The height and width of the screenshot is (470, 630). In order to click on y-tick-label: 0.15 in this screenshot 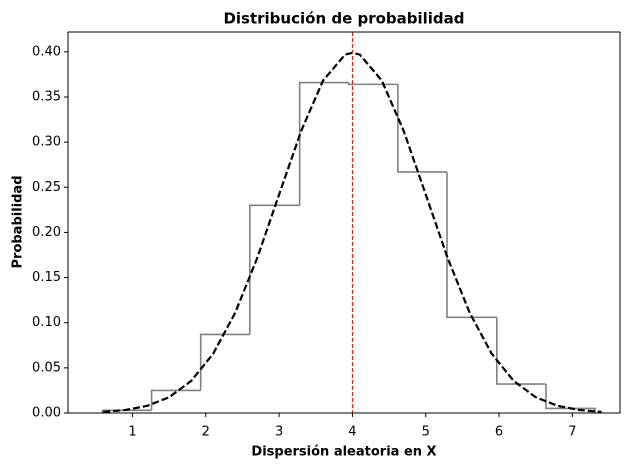, I will do `click(46, 277)`.